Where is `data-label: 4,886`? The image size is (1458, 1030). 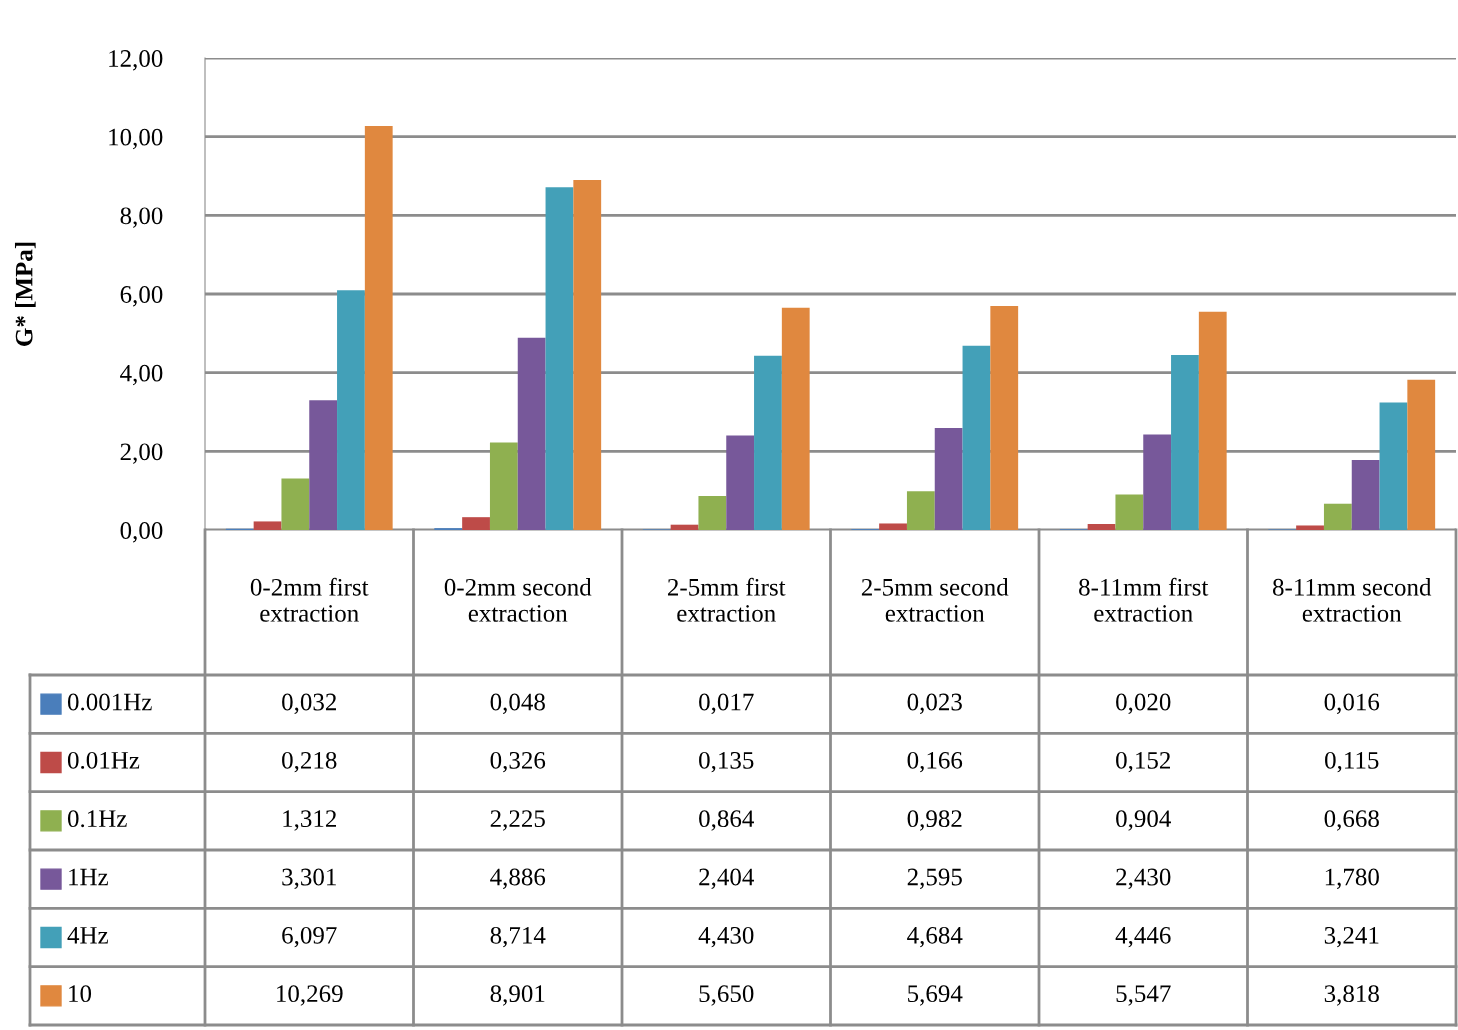
data-label: 4,886 is located at coordinates (518, 879).